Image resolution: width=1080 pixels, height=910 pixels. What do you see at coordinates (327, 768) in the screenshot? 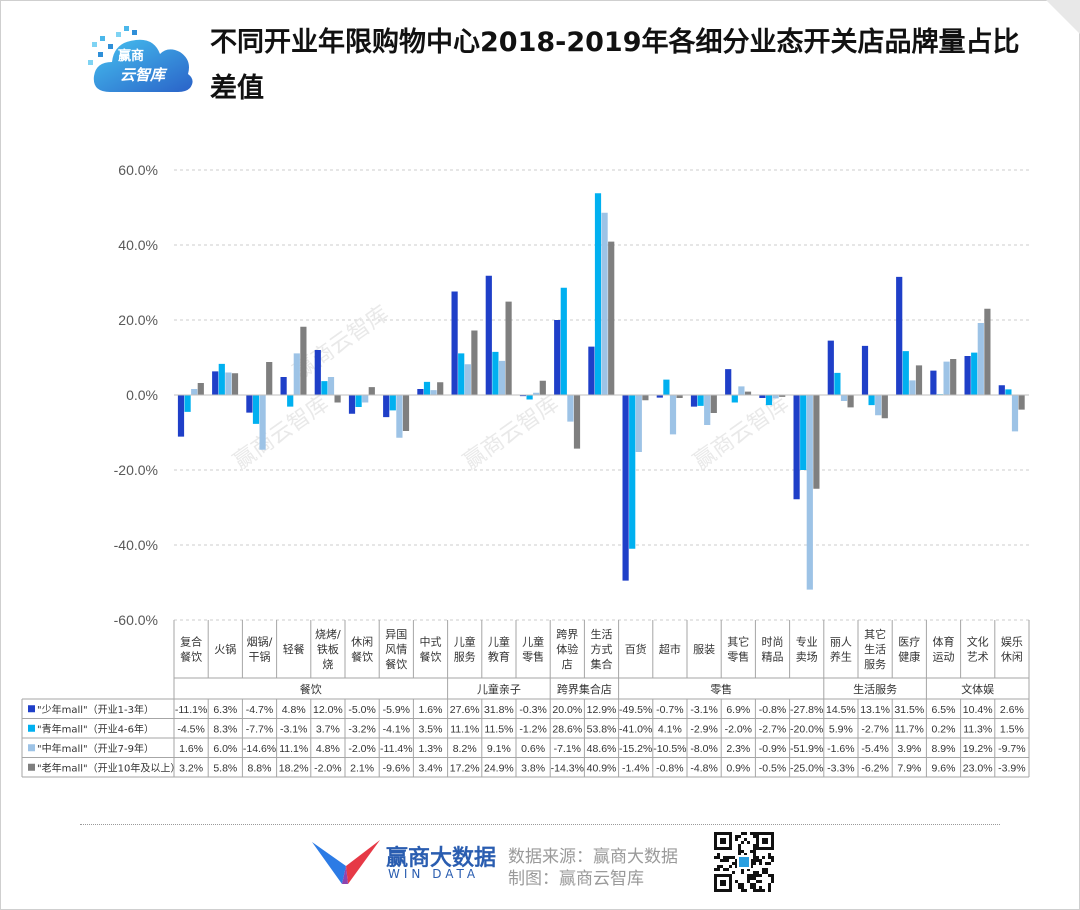
I see `data-label: -2.0%` at bounding box center [327, 768].